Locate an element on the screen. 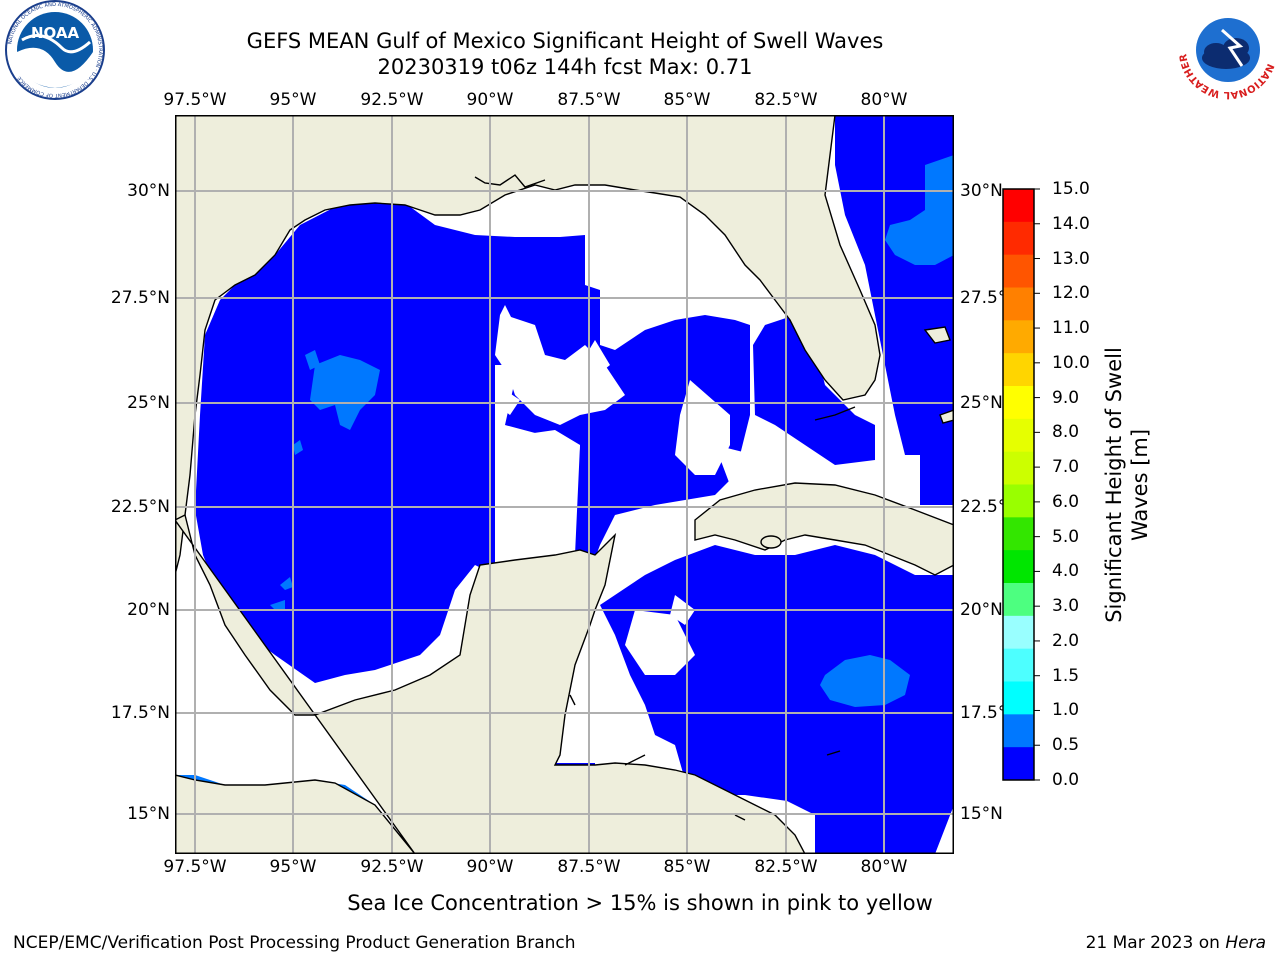 This screenshot has height=960, width=1280. colorbar-label: 13.0 is located at coordinates (1071, 258).